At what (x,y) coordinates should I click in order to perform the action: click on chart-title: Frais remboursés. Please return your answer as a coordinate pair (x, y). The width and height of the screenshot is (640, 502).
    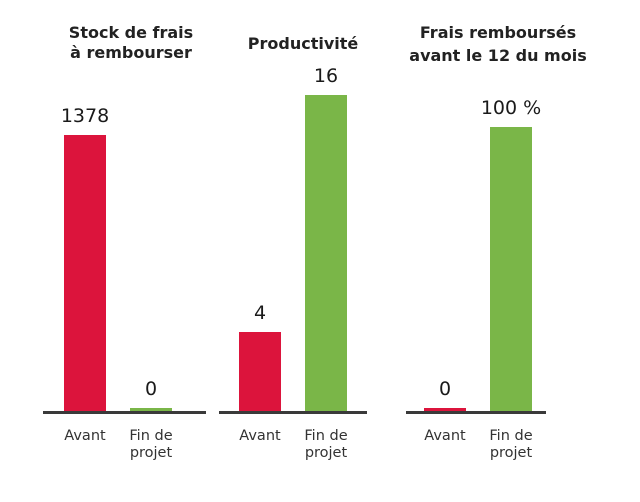
    Looking at the image, I should click on (498, 32).